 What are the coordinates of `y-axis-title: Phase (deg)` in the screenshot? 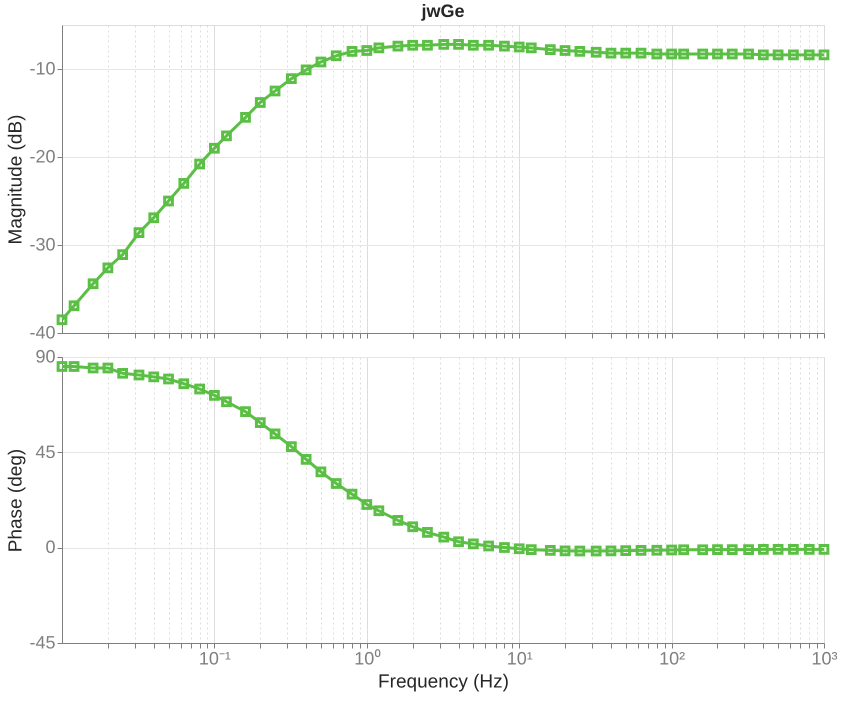 It's located at (15, 500).